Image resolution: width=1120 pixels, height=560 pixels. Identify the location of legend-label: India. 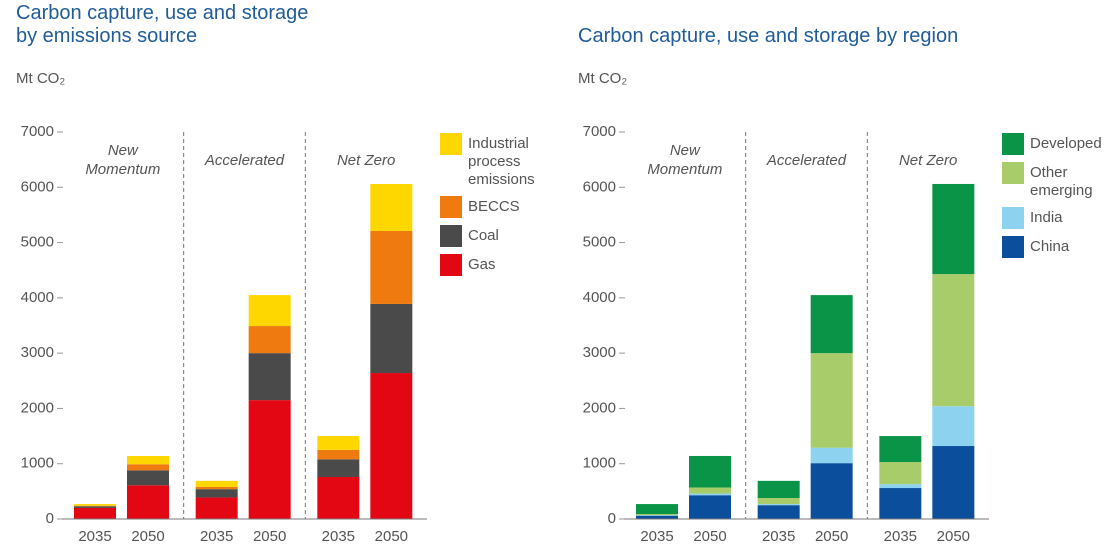
(1046, 217).